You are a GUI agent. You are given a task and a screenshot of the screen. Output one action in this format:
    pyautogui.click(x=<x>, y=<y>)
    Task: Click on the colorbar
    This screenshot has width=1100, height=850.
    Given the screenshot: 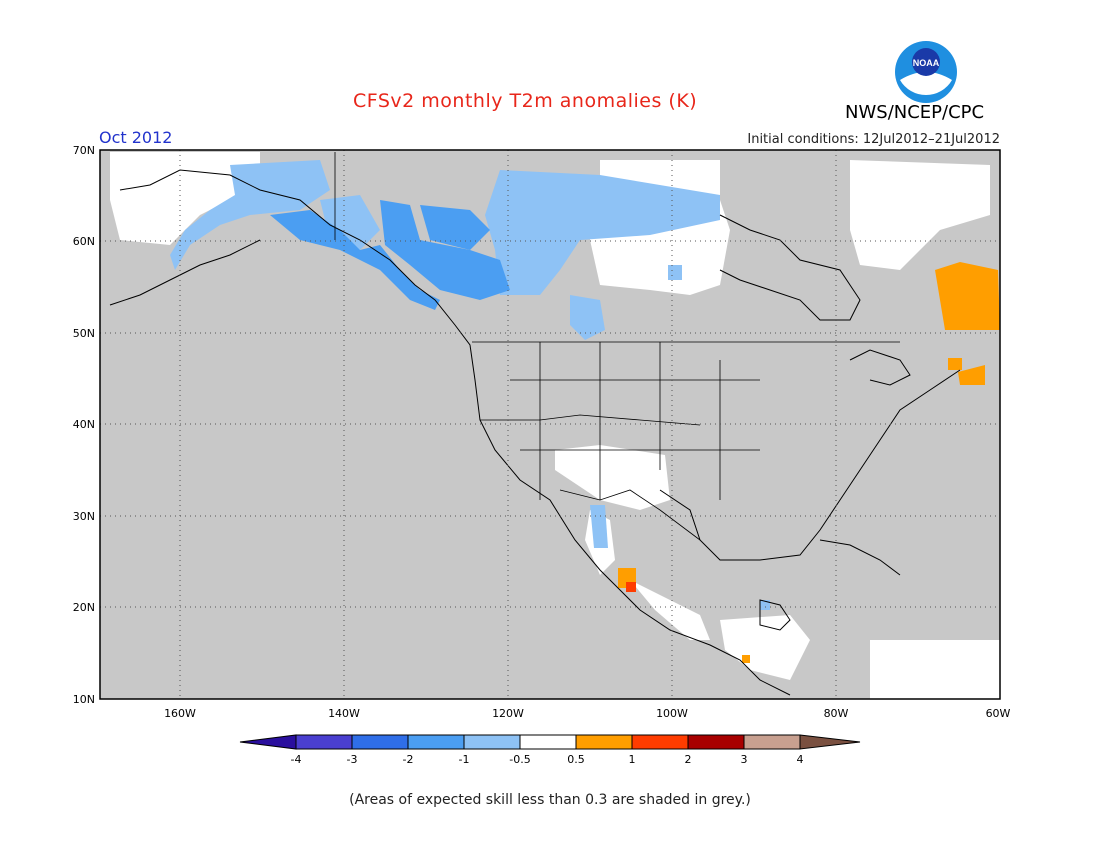 What is the action you would take?
    pyautogui.click(x=550, y=742)
    